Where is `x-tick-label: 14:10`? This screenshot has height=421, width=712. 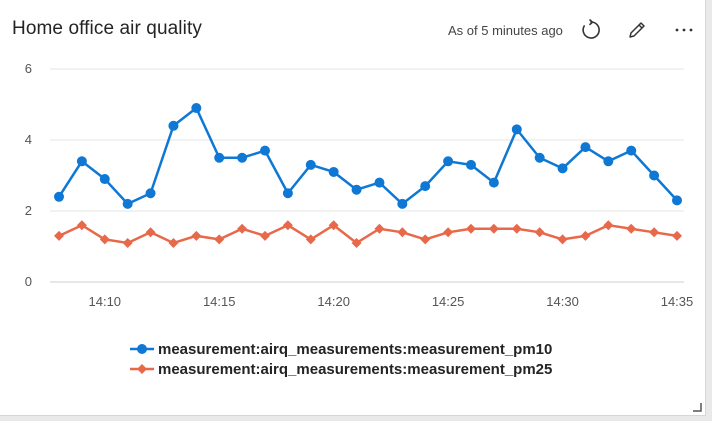
x-tick-label: 14:10 is located at coordinates (105, 301).